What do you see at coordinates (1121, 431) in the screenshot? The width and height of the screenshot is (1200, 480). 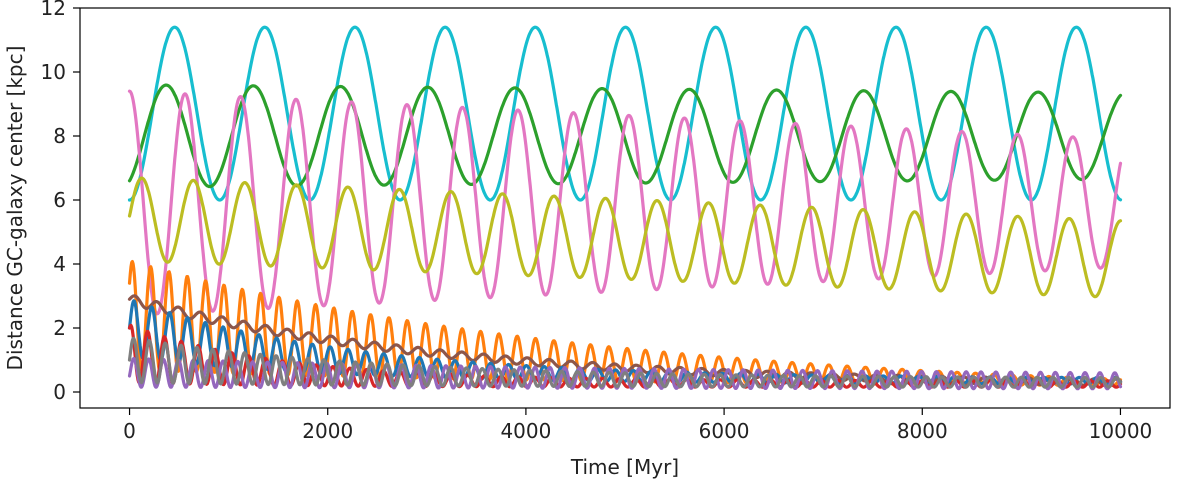 I see `x-tick-label: 10000` at bounding box center [1121, 431].